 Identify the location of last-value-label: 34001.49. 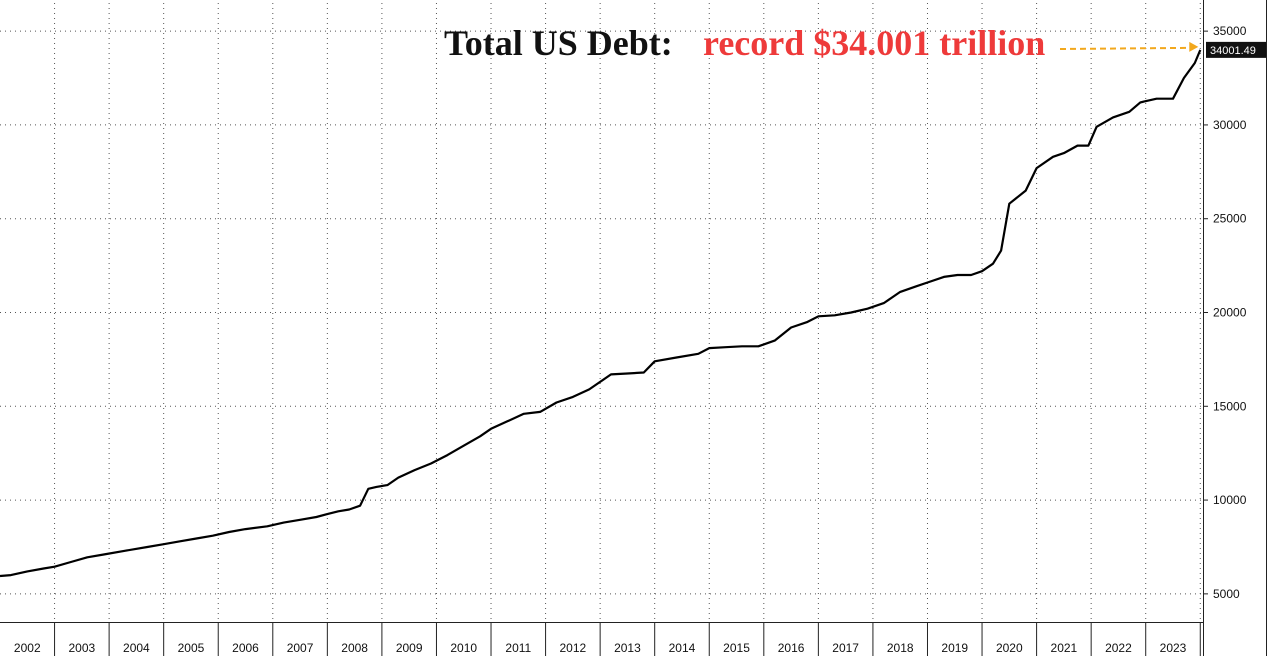
(1236, 49).